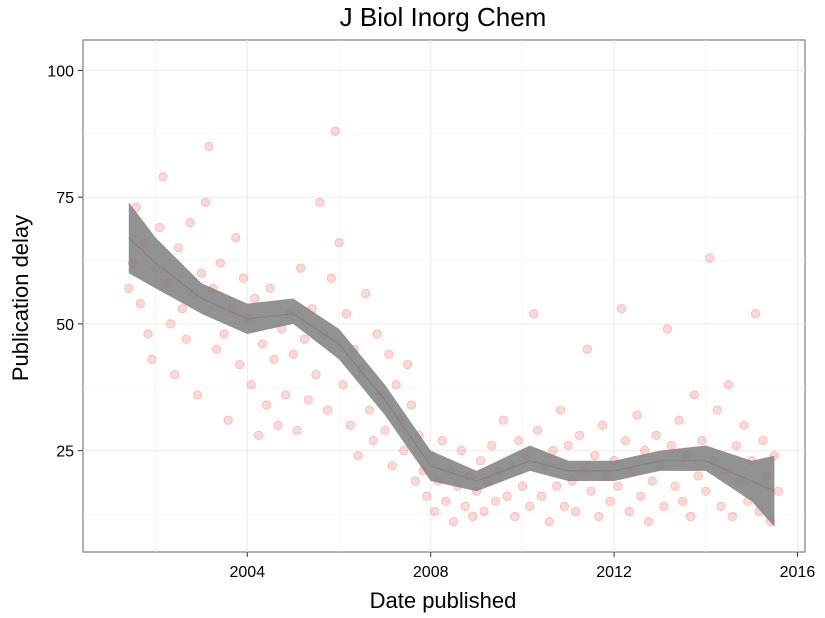  What do you see at coordinates (248, 572) in the screenshot?
I see `x-tick-label: 2004` at bounding box center [248, 572].